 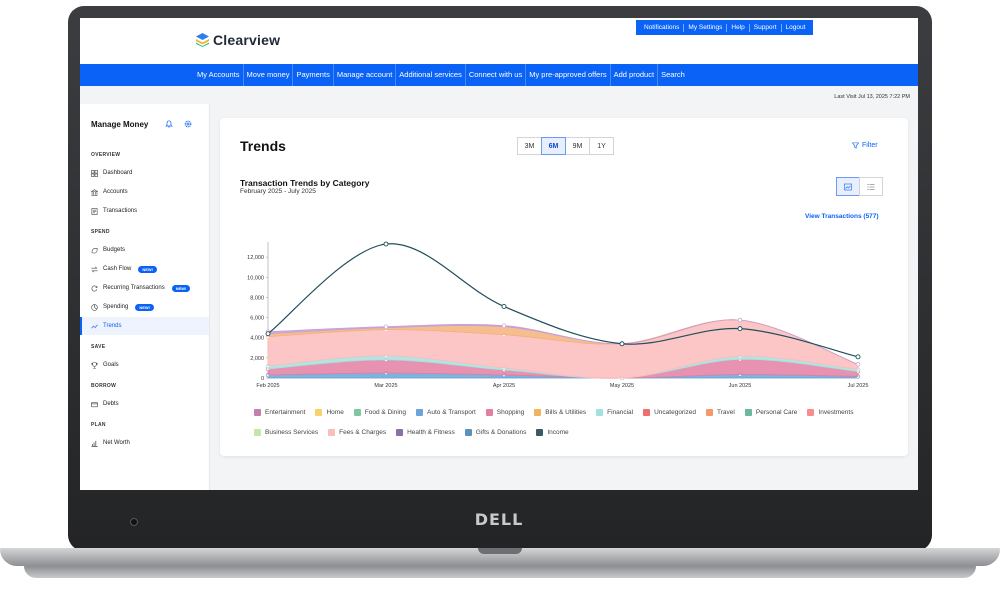 What do you see at coordinates (257, 319) in the screenshot?
I see `y-tick-label: 6,000` at bounding box center [257, 319].